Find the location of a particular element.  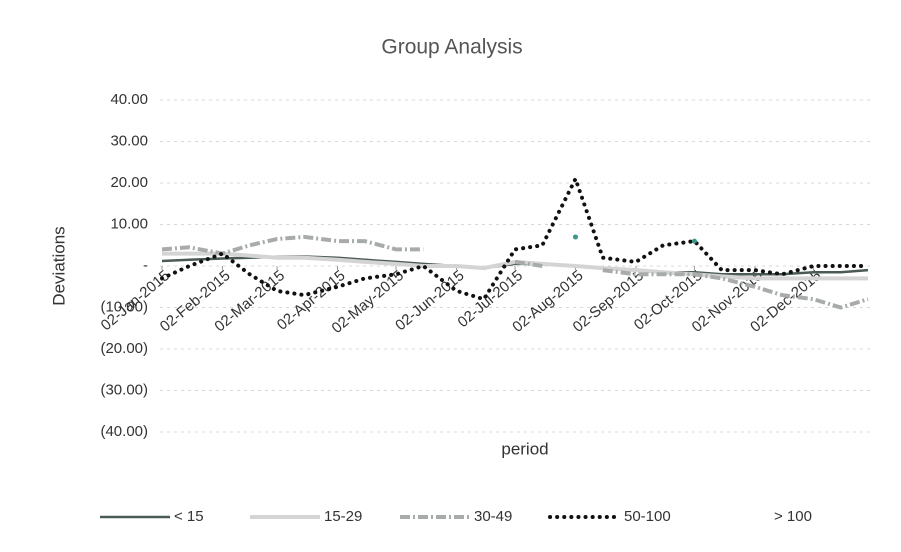

chart-title: Group Analysis is located at coordinates (451, 47).